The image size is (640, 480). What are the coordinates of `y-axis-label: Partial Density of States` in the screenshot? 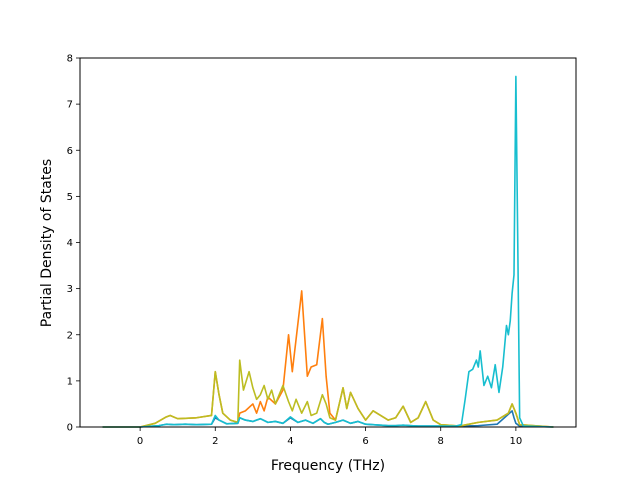 It's located at (47, 243).